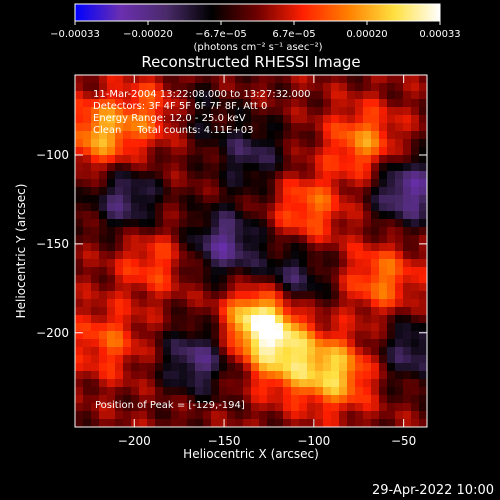 This screenshot has height=500, width=500. What do you see at coordinates (180, 106) in the screenshot?
I see `annotation-detectors: Detectors: 3F 4F 5F 6F 7F 8F, Att 0` at bounding box center [180, 106].